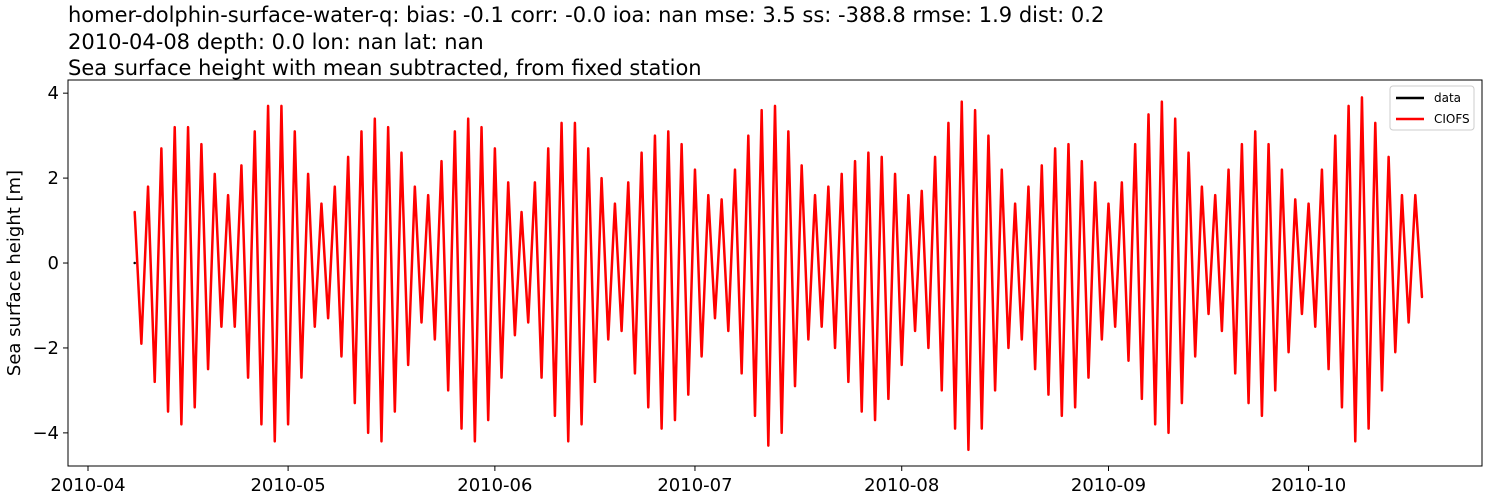 The height and width of the screenshot is (504, 1500). What do you see at coordinates (287, 485) in the screenshot?
I see `x-tick-label: 2010-05` at bounding box center [287, 485].